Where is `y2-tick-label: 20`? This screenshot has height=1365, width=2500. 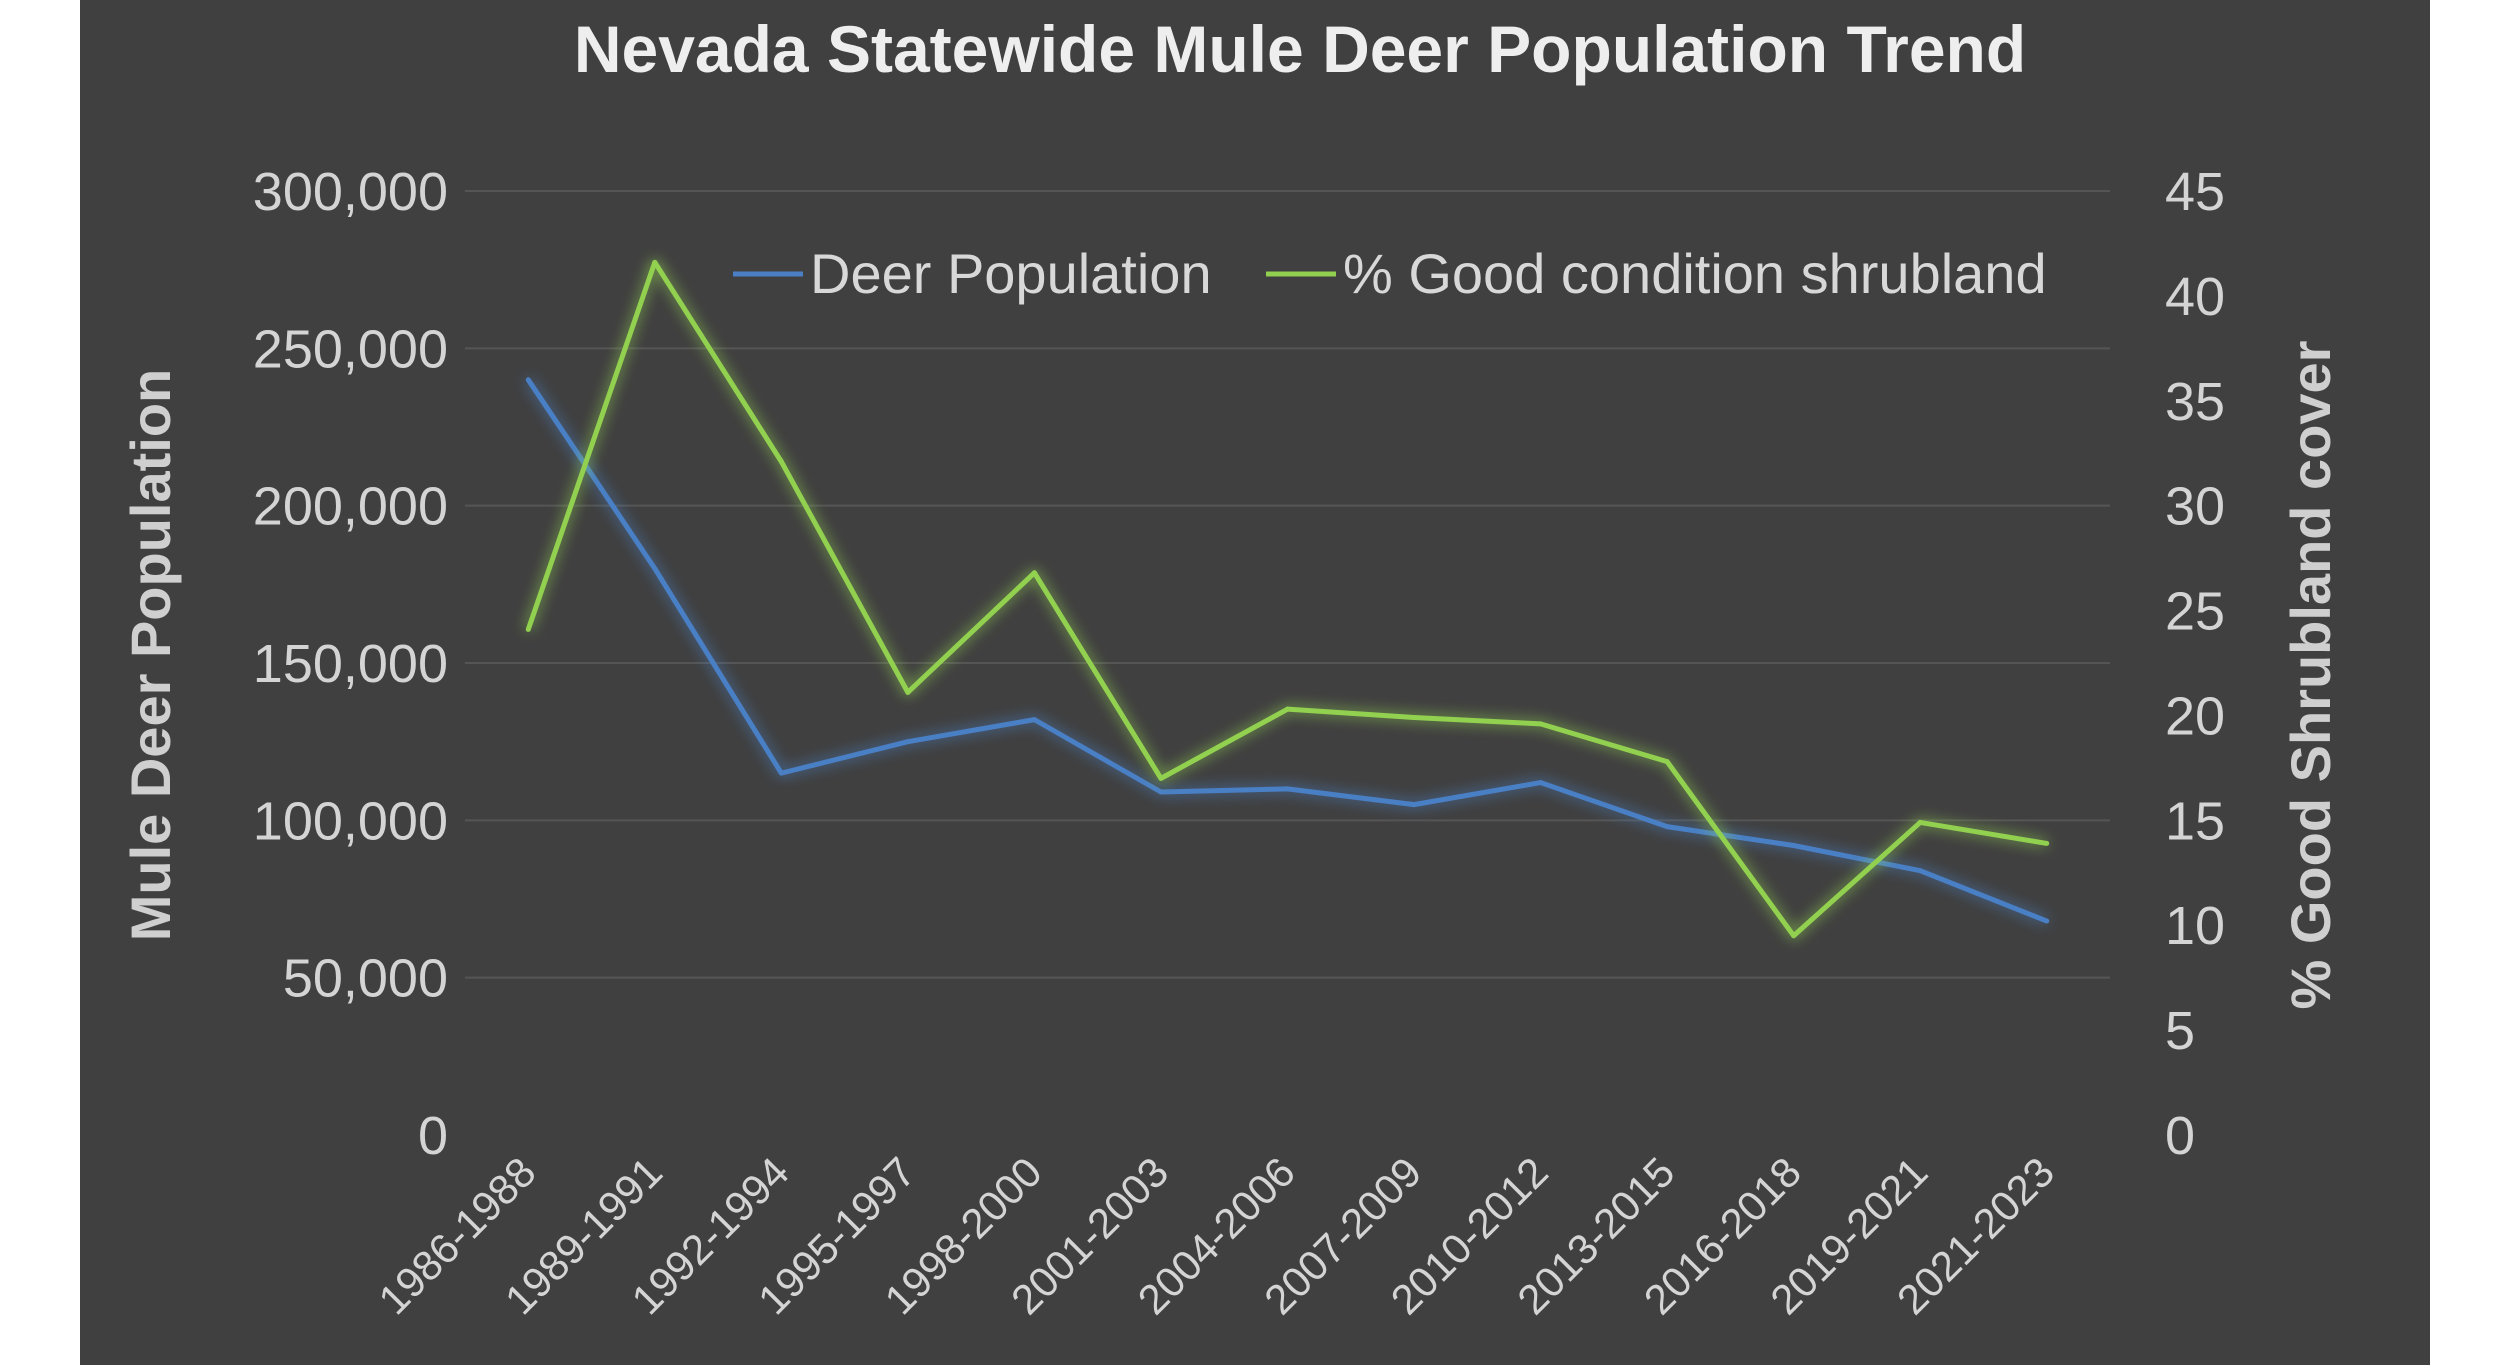
y2-tick-label: 20 is located at coordinates (2195, 716).